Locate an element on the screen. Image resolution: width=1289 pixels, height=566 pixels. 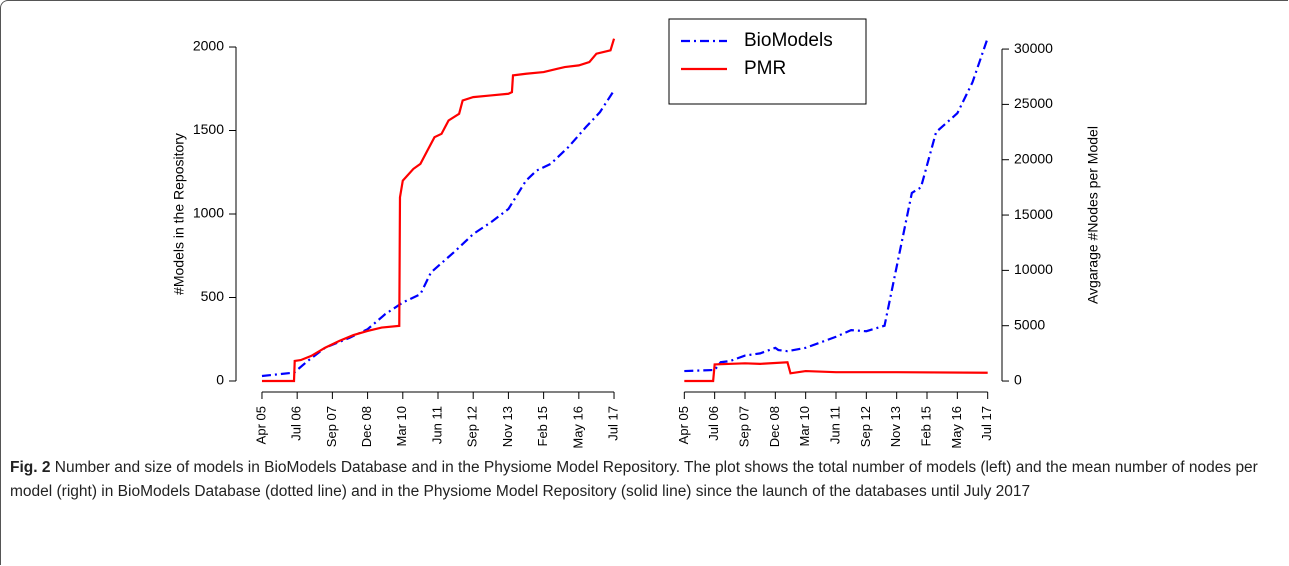
y-tick-label: 1000 is located at coordinates (208, 213).